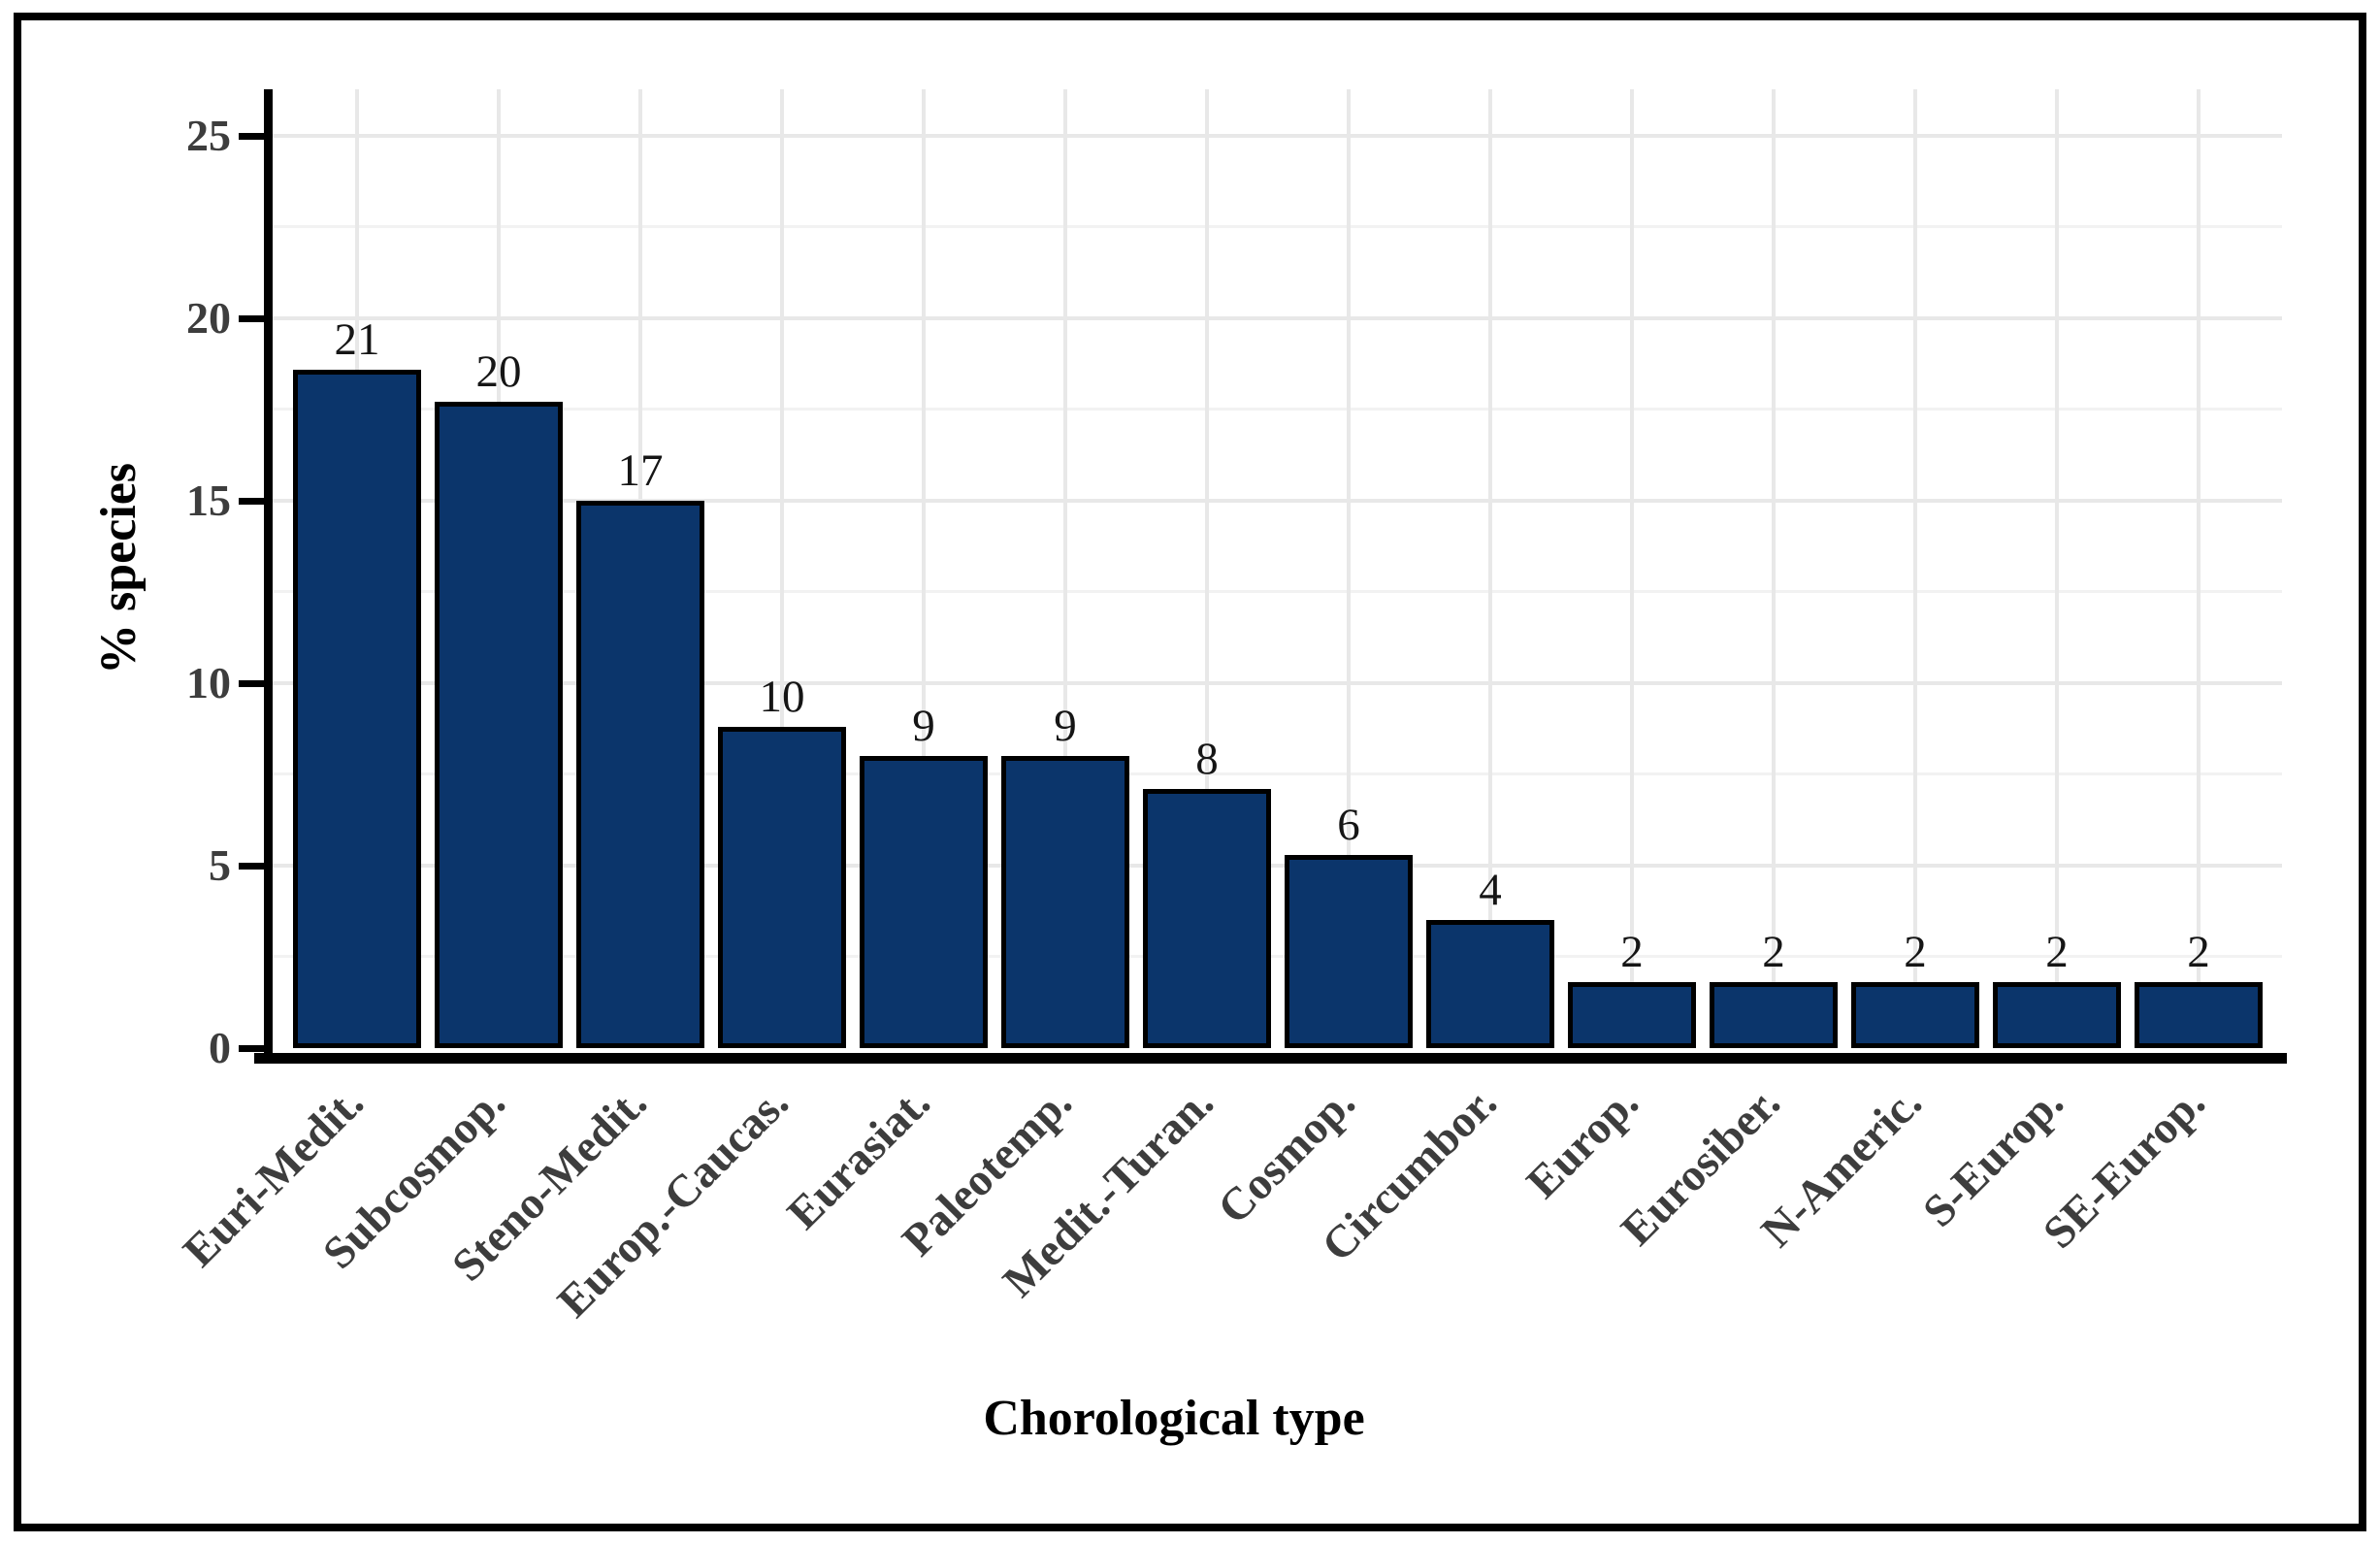 This screenshot has width=2380, height=1544. What do you see at coordinates (498, 372) in the screenshot?
I see `bar-value-label: 20` at bounding box center [498, 372].